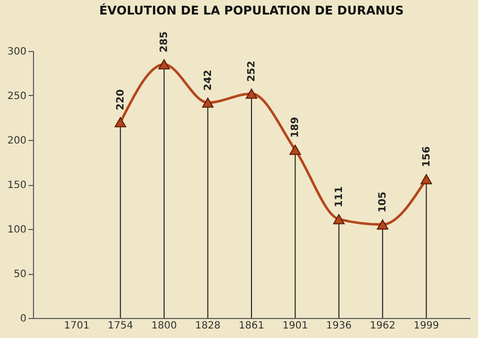  Describe the element at coordinates (16, 185) in the screenshot. I see `y-tick-label: 150` at that location.